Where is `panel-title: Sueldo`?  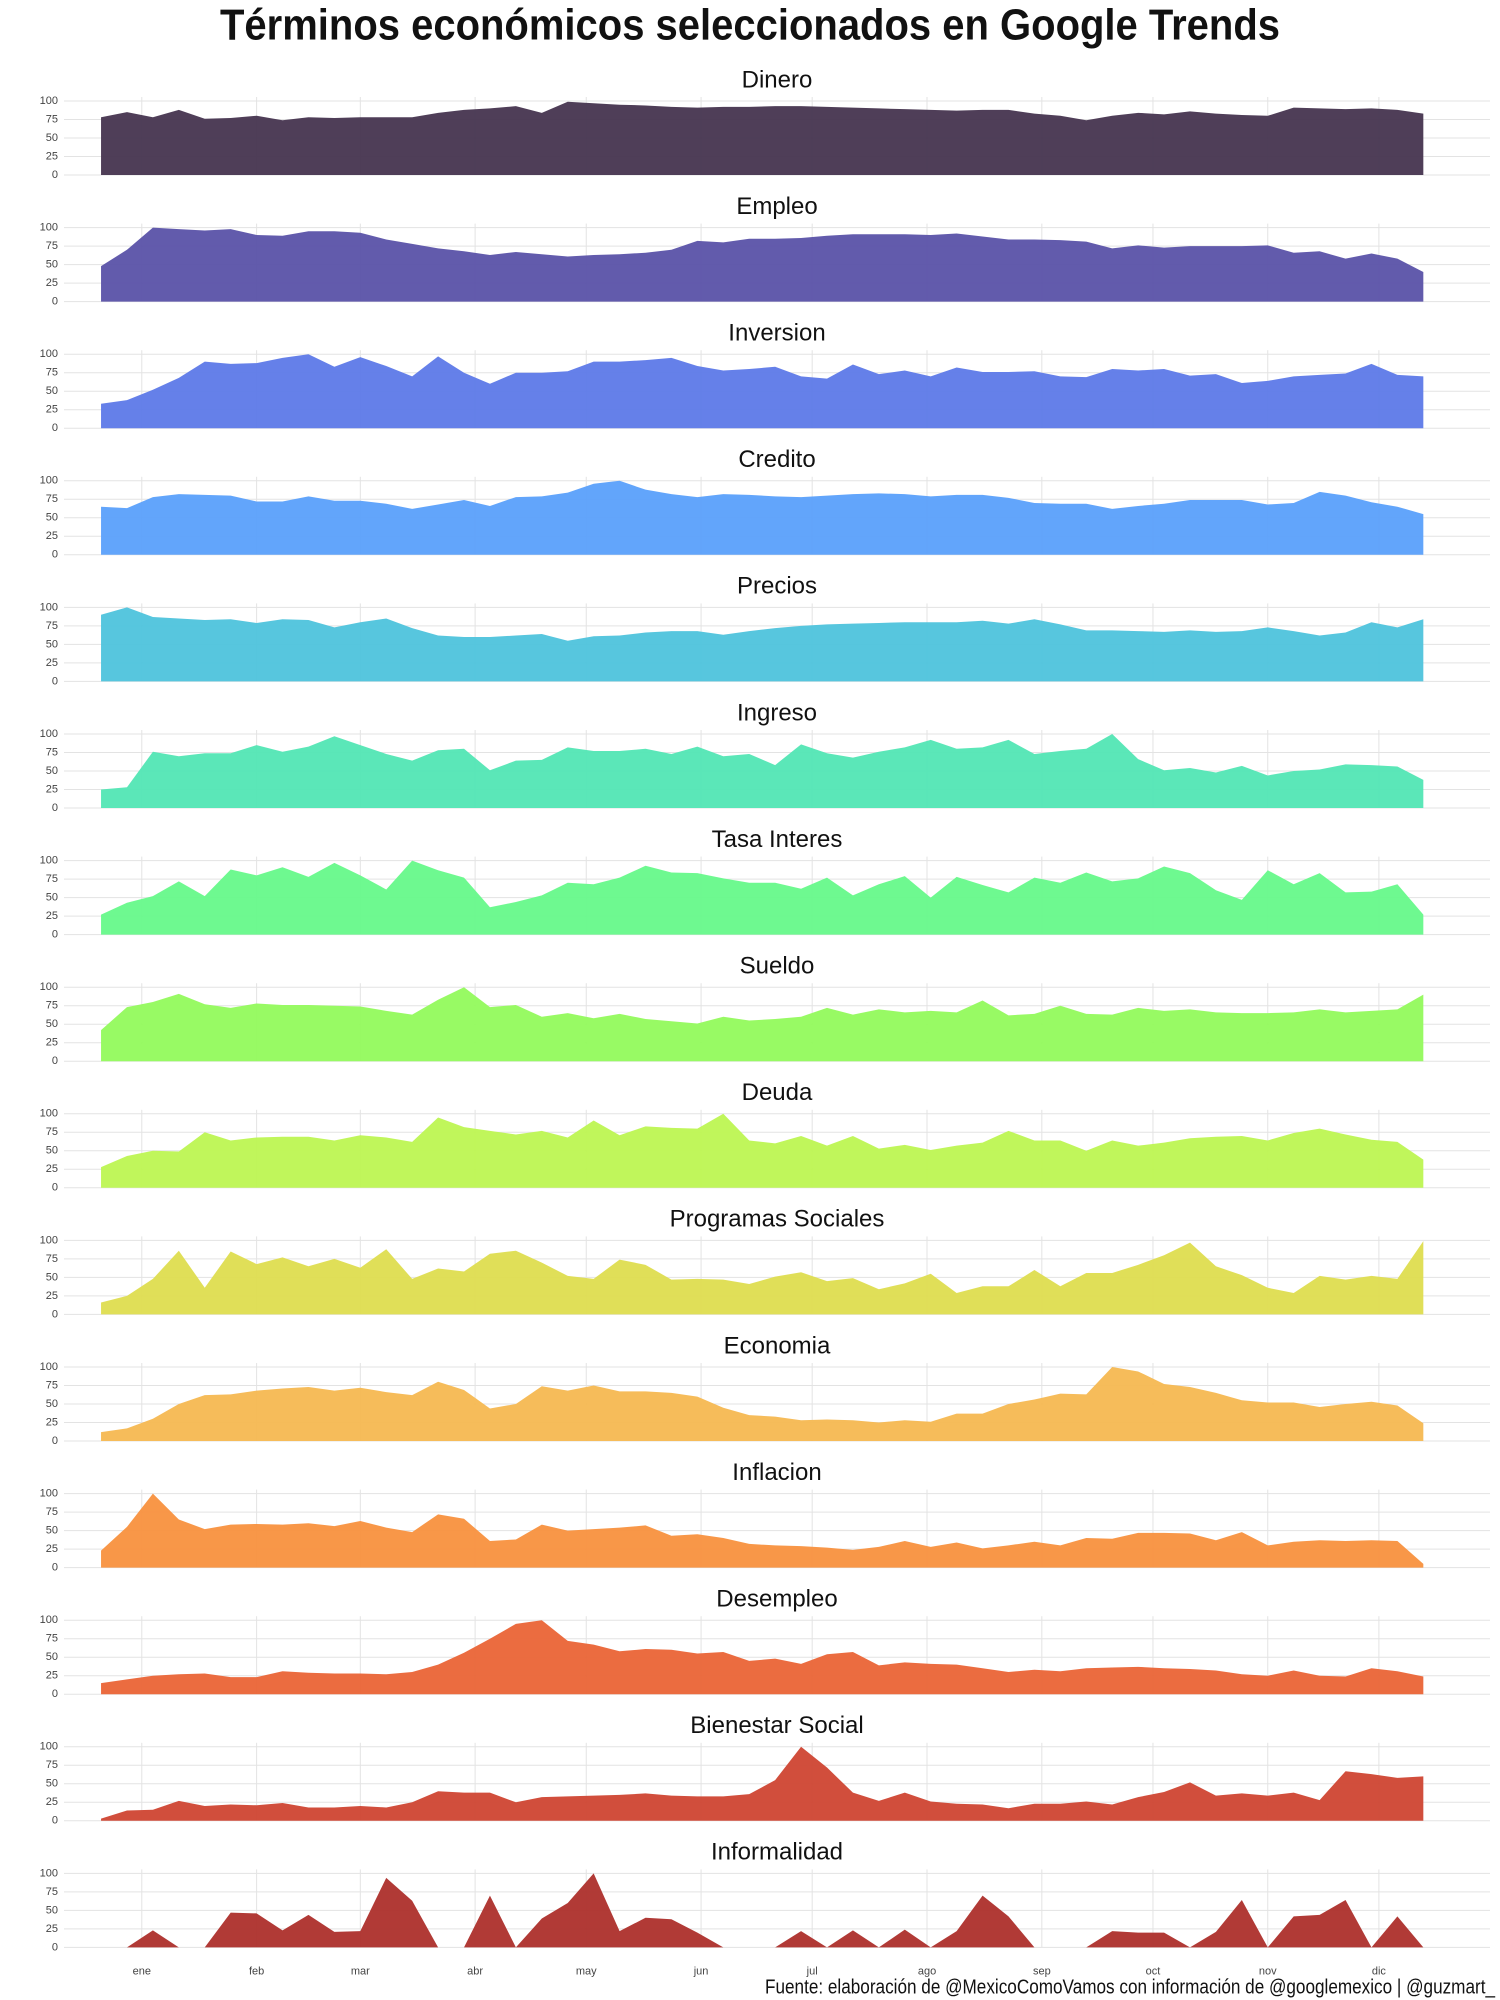 panel-title: Sueldo is located at coordinates (777, 966).